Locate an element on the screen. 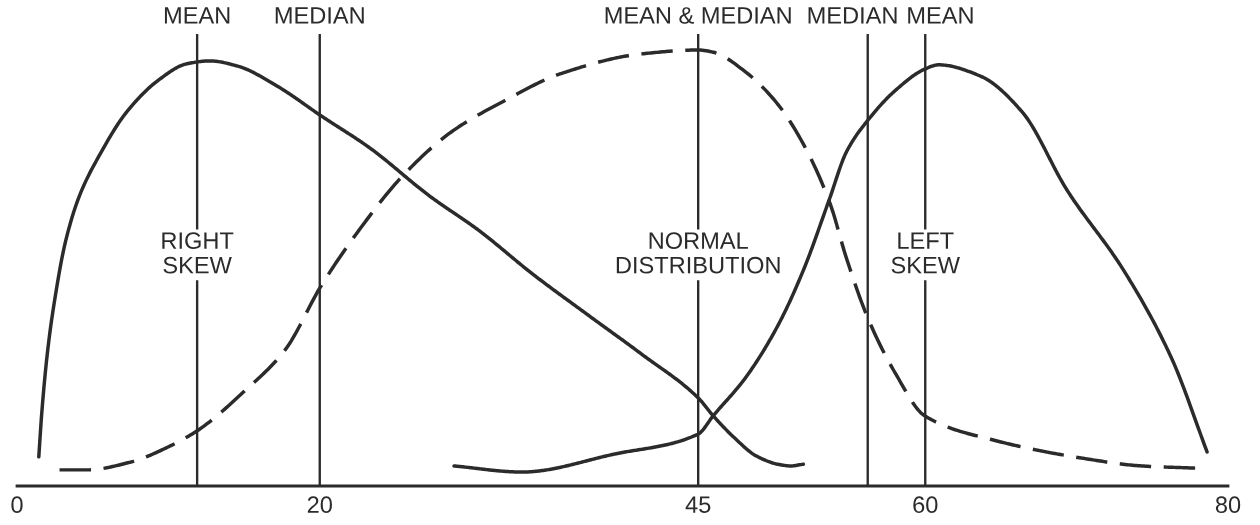 The image size is (1260, 525). x-tick-label: 0 is located at coordinates (17, 505).